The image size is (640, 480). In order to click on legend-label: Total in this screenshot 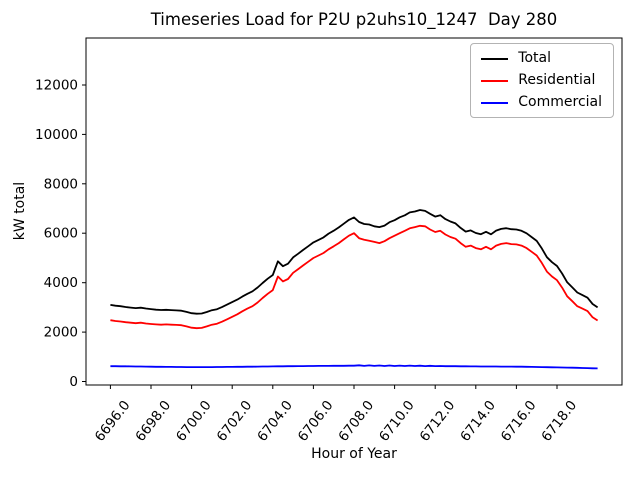, I will do `click(534, 58)`.